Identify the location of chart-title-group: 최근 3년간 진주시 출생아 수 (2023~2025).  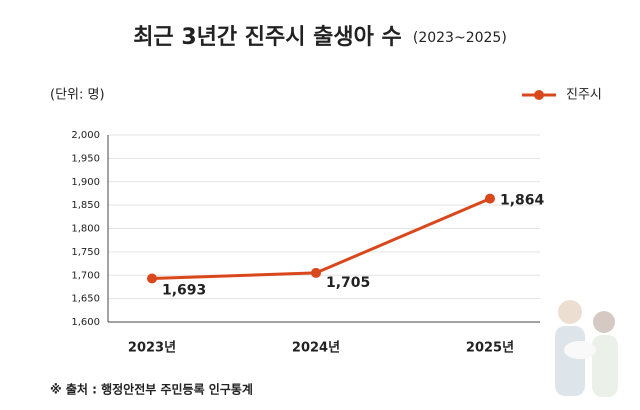
(320, 37).